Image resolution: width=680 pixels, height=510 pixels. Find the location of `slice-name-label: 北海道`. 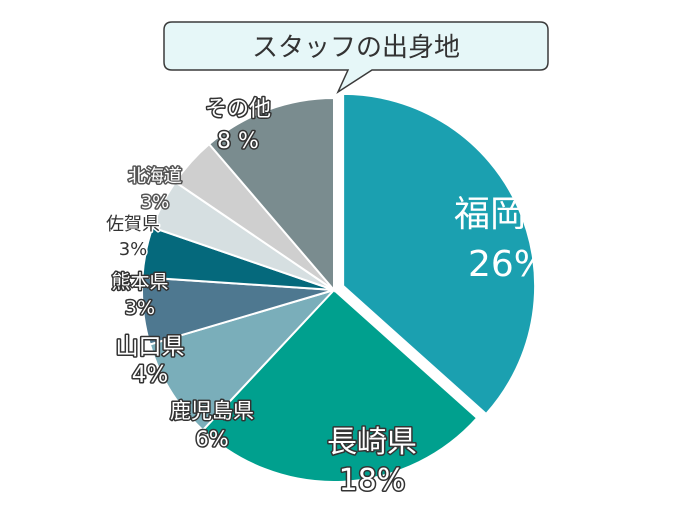

slice-name-label: 北海道 is located at coordinates (155, 176).